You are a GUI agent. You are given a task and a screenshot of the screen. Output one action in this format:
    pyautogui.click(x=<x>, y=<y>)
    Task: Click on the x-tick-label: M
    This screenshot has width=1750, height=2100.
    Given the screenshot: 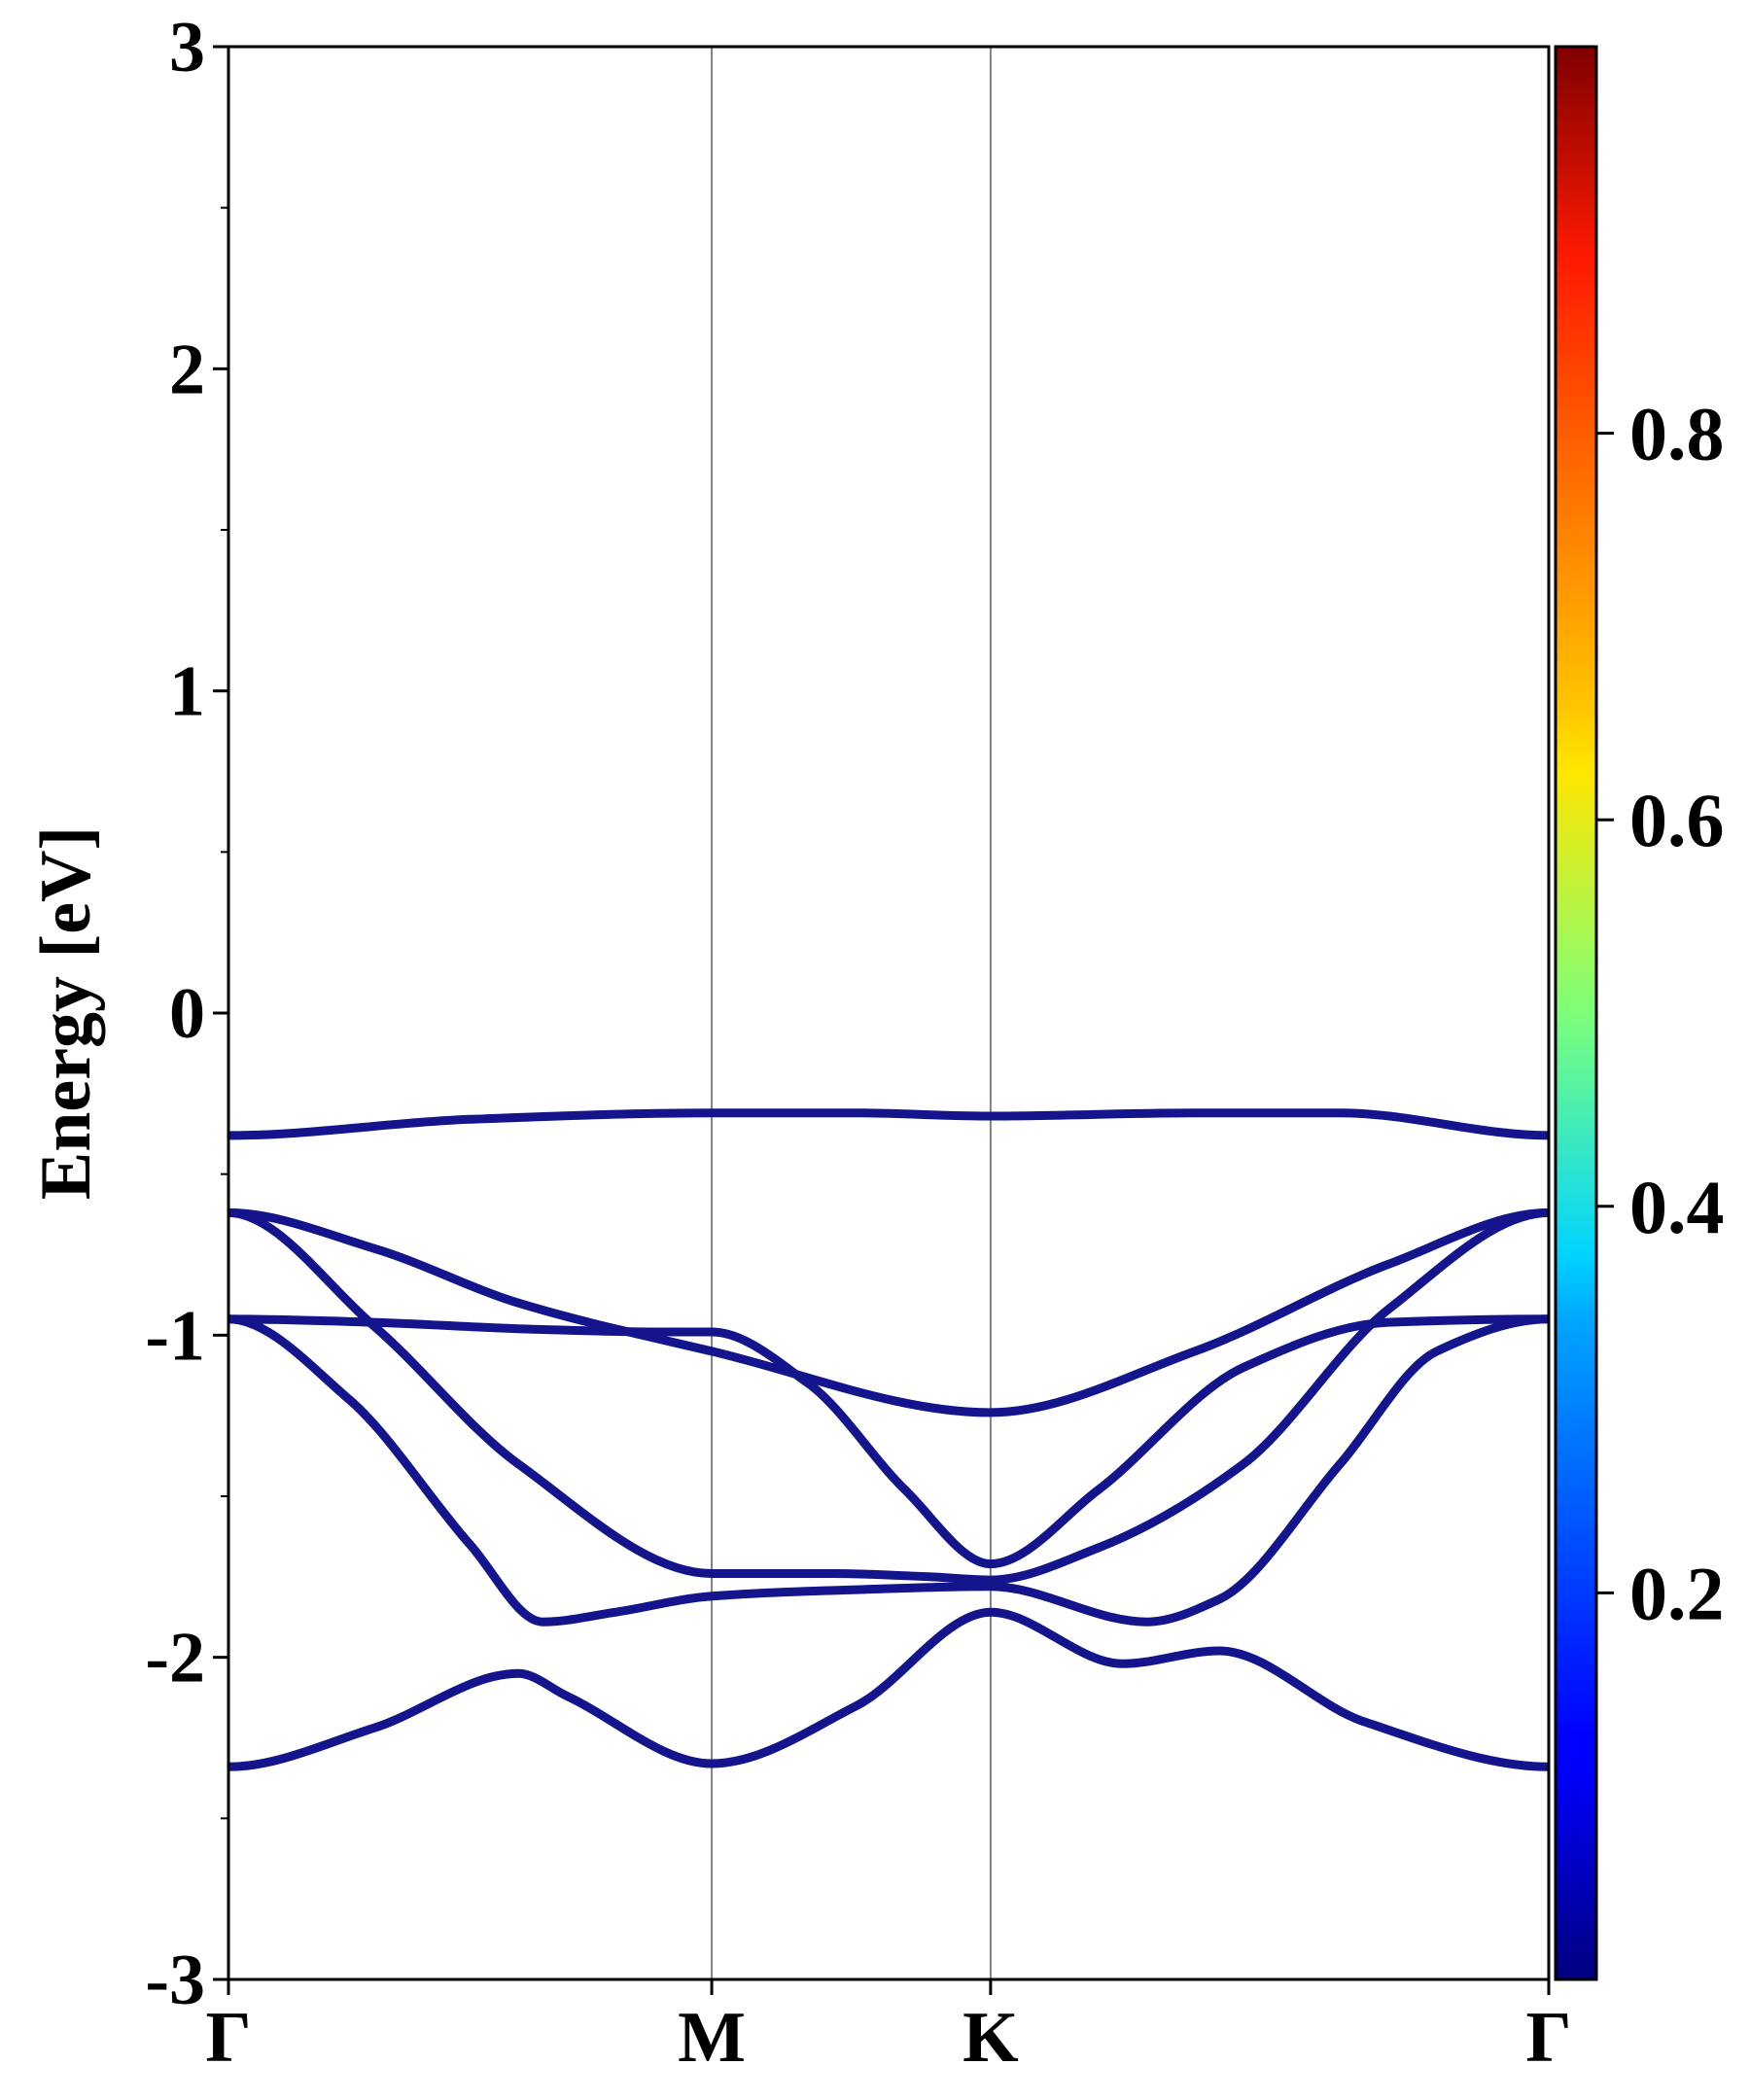 What is the action you would take?
    pyautogui.click(x=712, y=2038)
    